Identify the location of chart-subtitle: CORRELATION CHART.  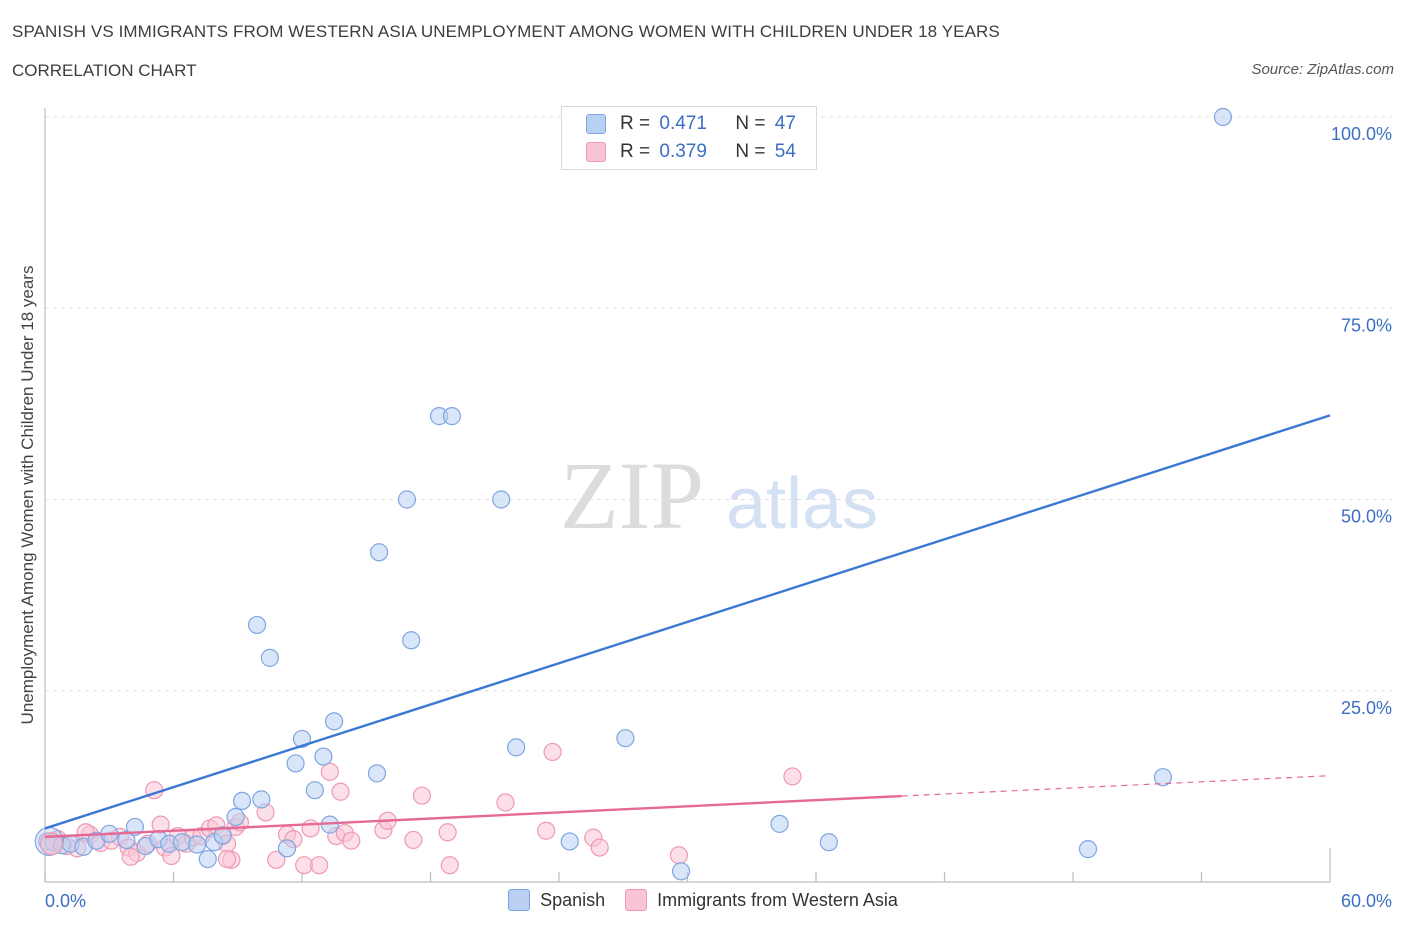
(104, 70).